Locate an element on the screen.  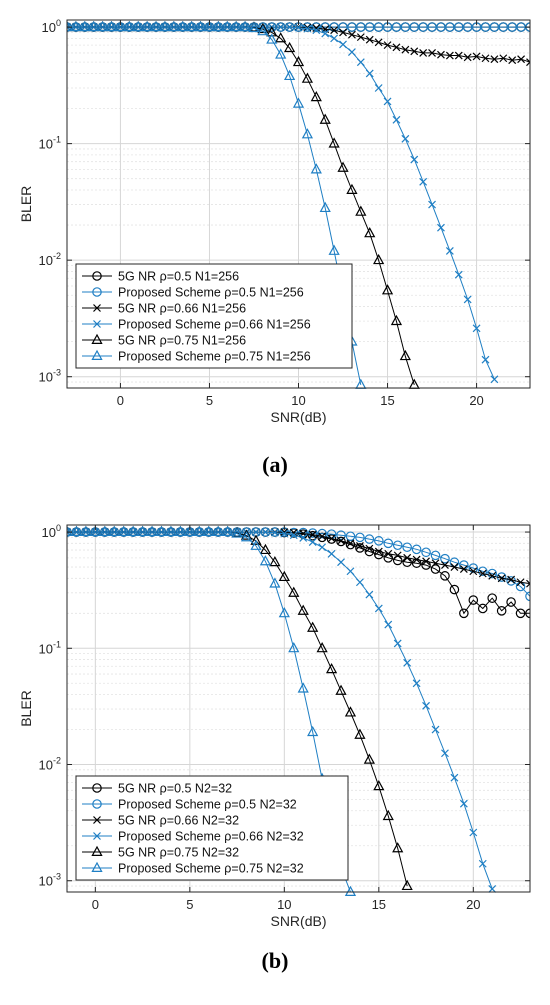
legend-item: Proposed Scheme ρ=0.75 N2=32 is located at coordinates (193, 869).